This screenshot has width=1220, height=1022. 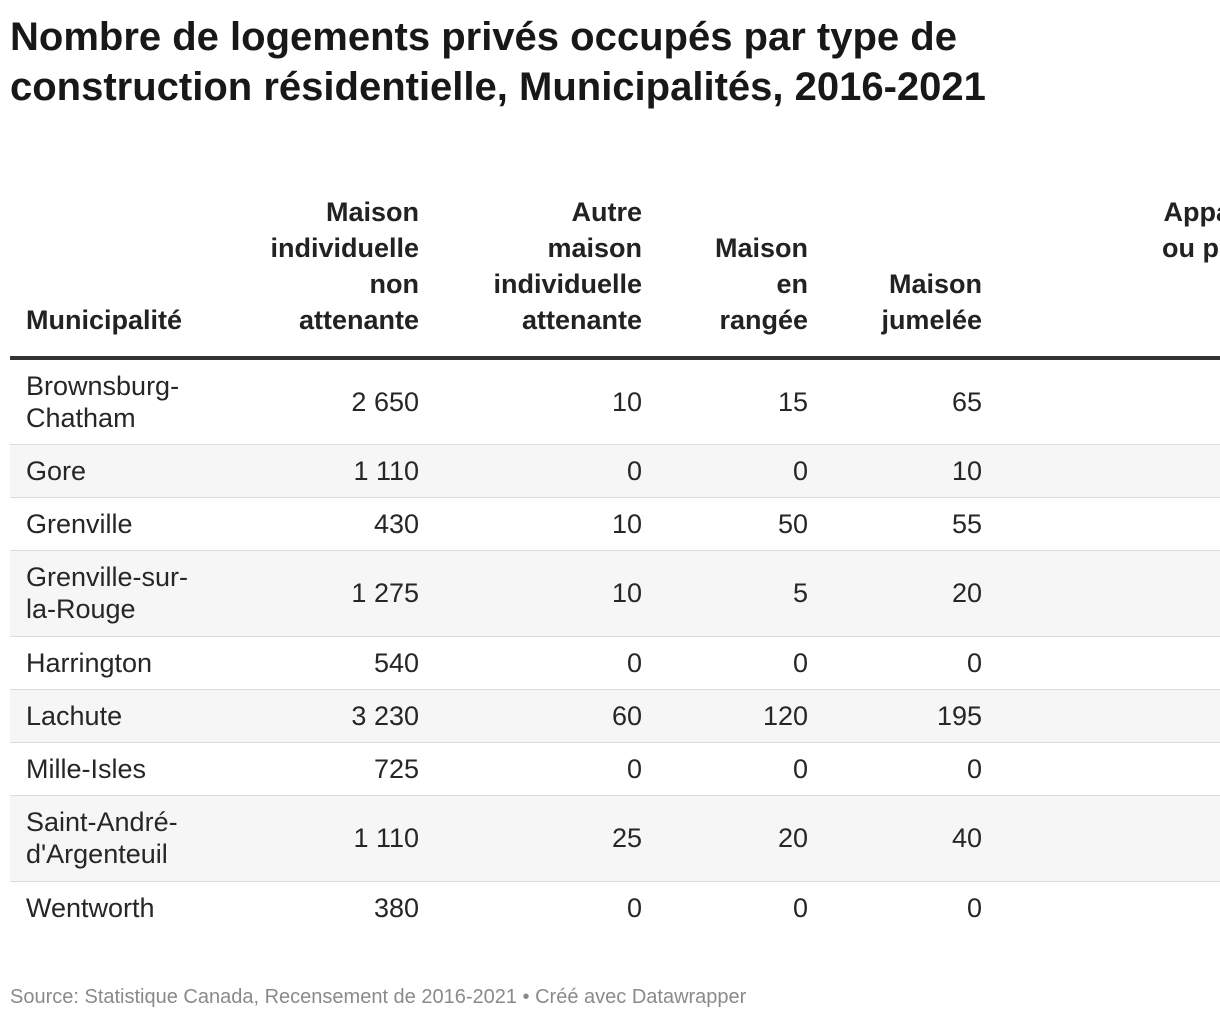 What do you see at coordinates (1101, 838) in the screenshot?
I see `cell-appartement-duplex: 60` at bounding box center [1101, 838].